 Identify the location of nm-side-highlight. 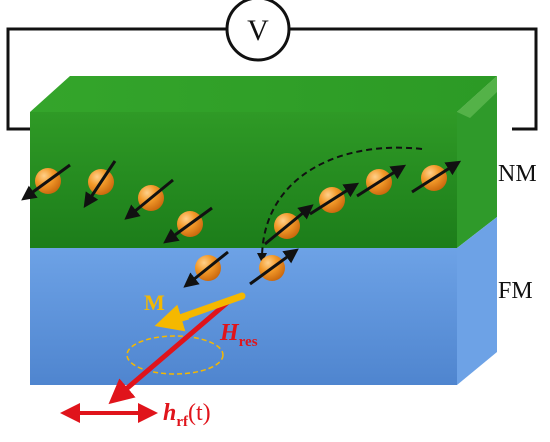
(477, 97).